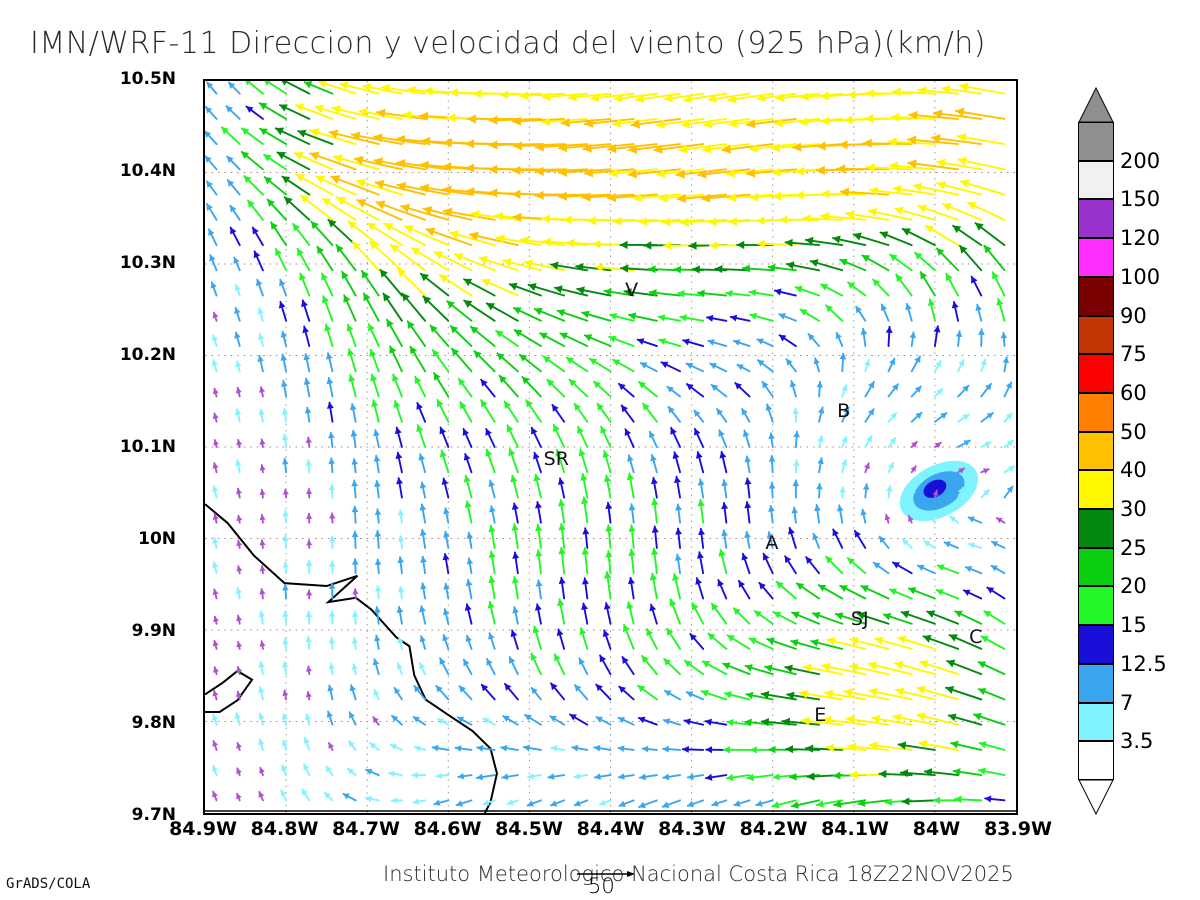 This screenshot has height=900, width=1200. Describe the element at coordinates (366, 829) in the screenshot. I see `x-tick-label: 84.7W` at that location.